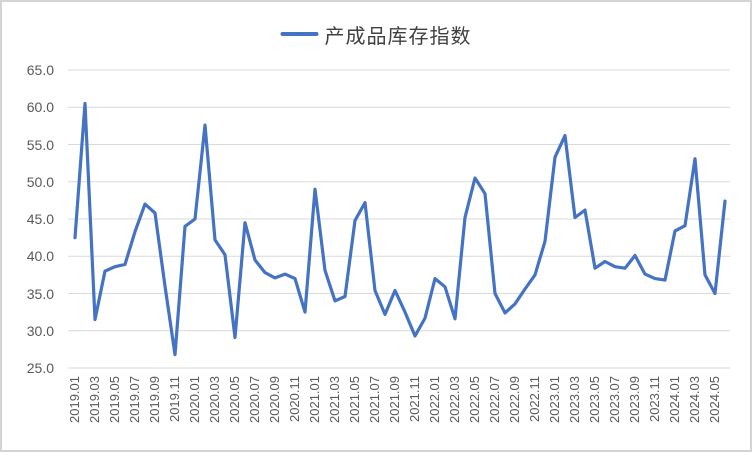  What do you see at coordinates (334, 399) in the screenshot?
I see `x-axis-tick-label: 2021.03` at bounding box center [334, 399].